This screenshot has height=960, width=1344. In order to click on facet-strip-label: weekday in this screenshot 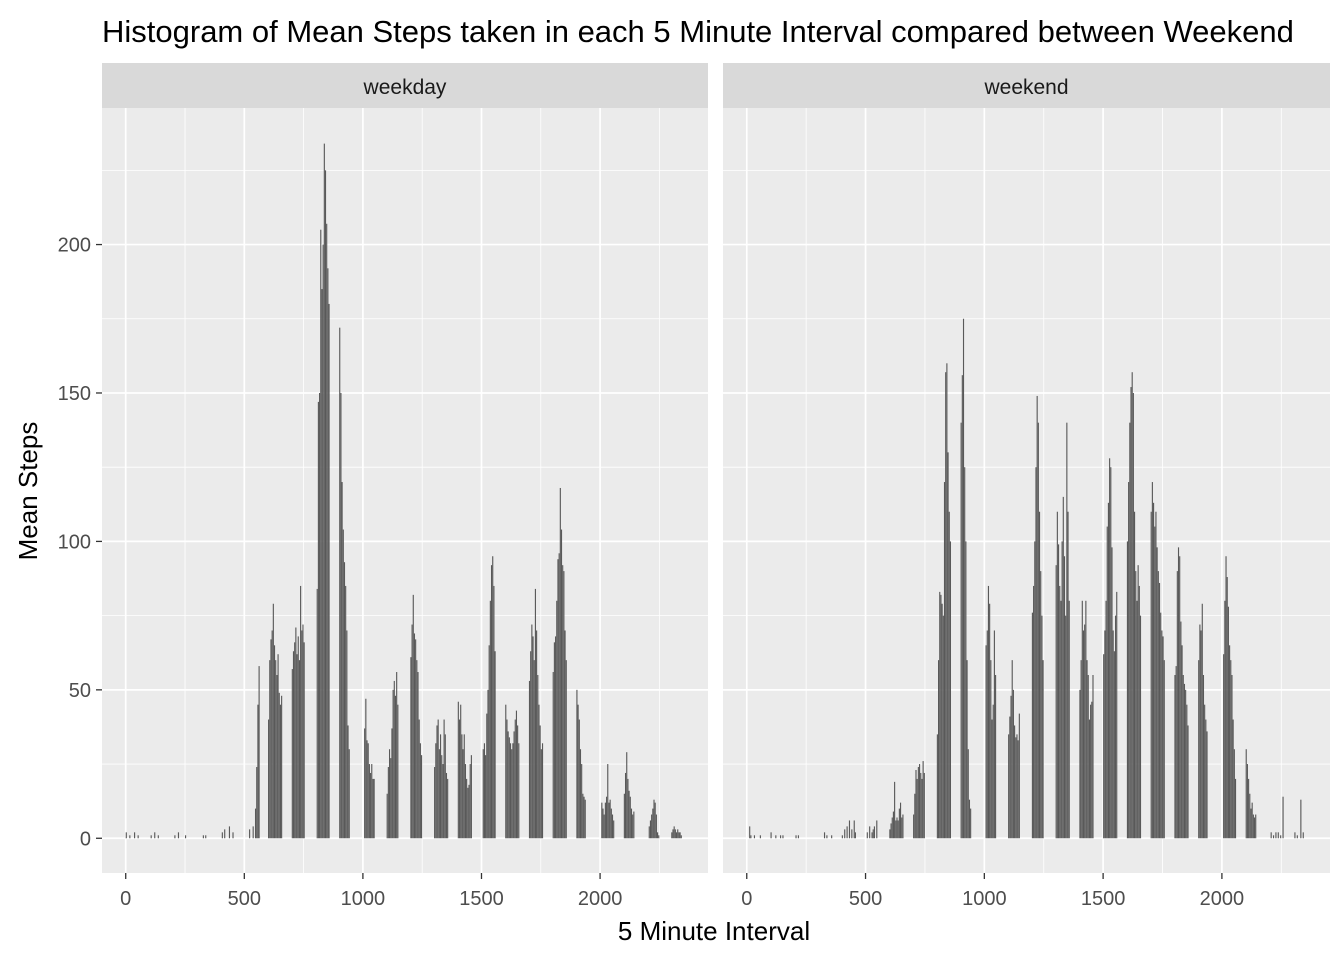, I will do `click(405, 87)`.